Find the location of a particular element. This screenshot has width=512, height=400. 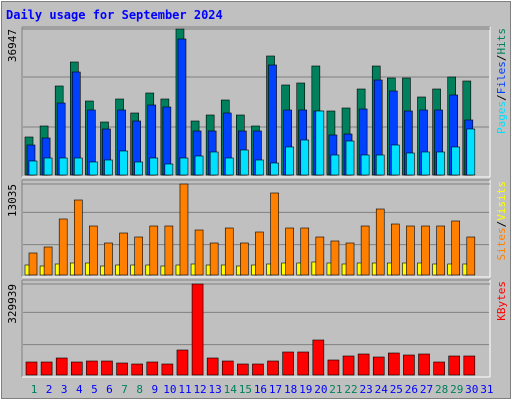

legend: Sites/Visits is located at coordinates (501, 221).